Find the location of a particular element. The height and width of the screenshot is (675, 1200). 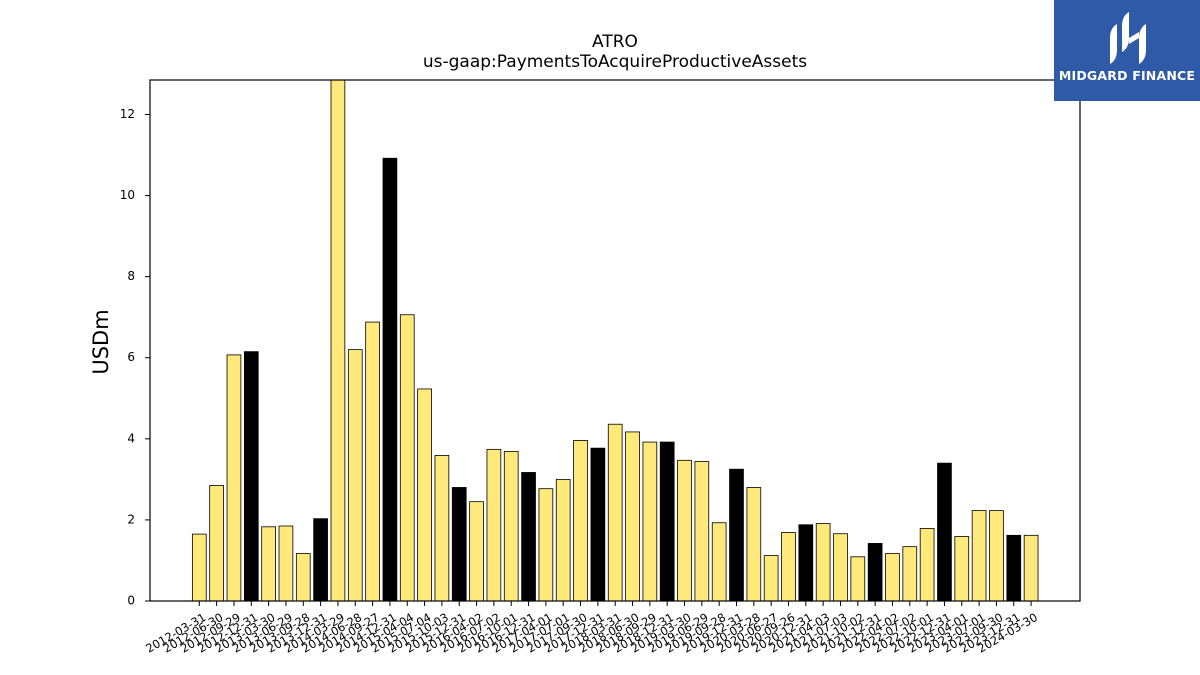

y-tick-label: 8 is located at coordinates (131, 276).